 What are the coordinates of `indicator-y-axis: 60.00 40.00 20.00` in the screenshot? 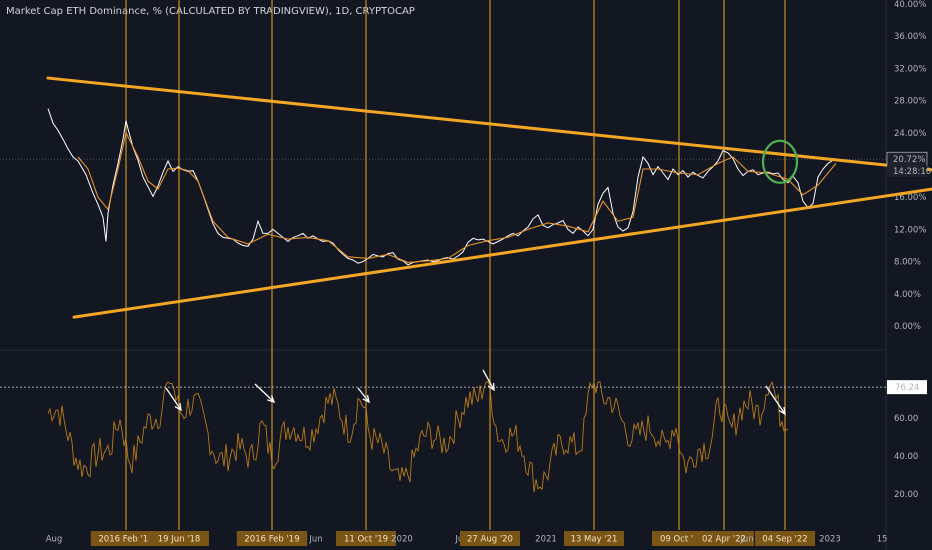 It's located at (906, 457).